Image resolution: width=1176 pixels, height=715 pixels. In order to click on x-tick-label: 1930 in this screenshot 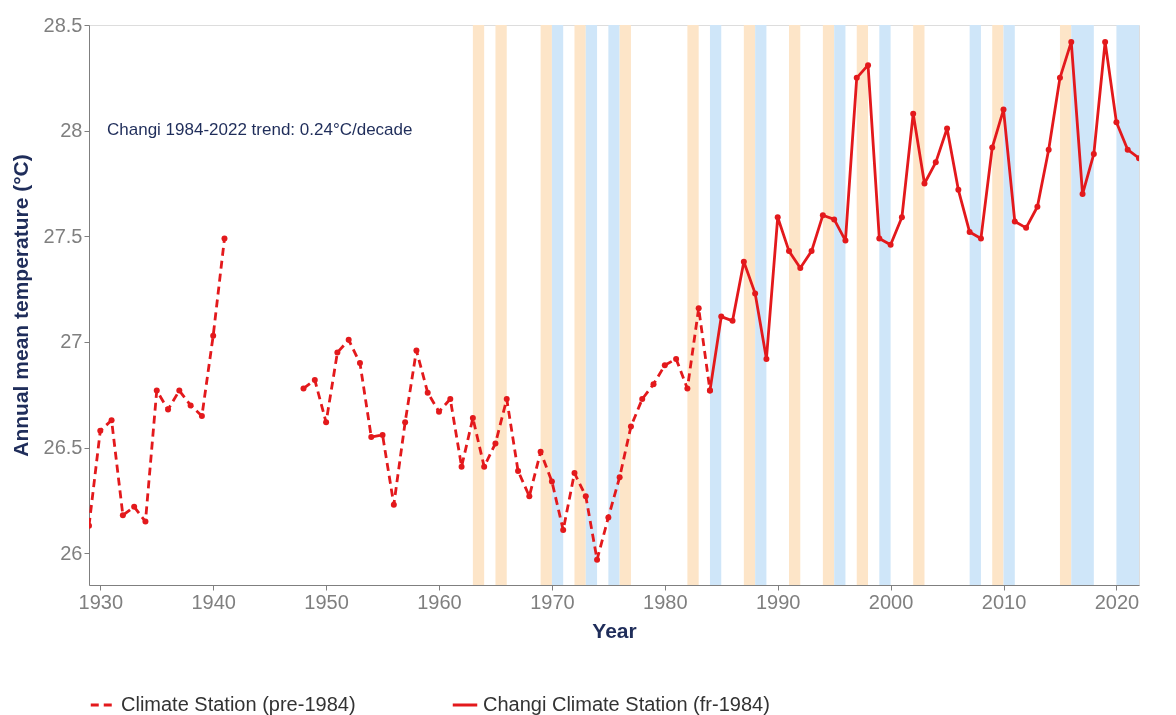, I will do `click(101, 601)`.